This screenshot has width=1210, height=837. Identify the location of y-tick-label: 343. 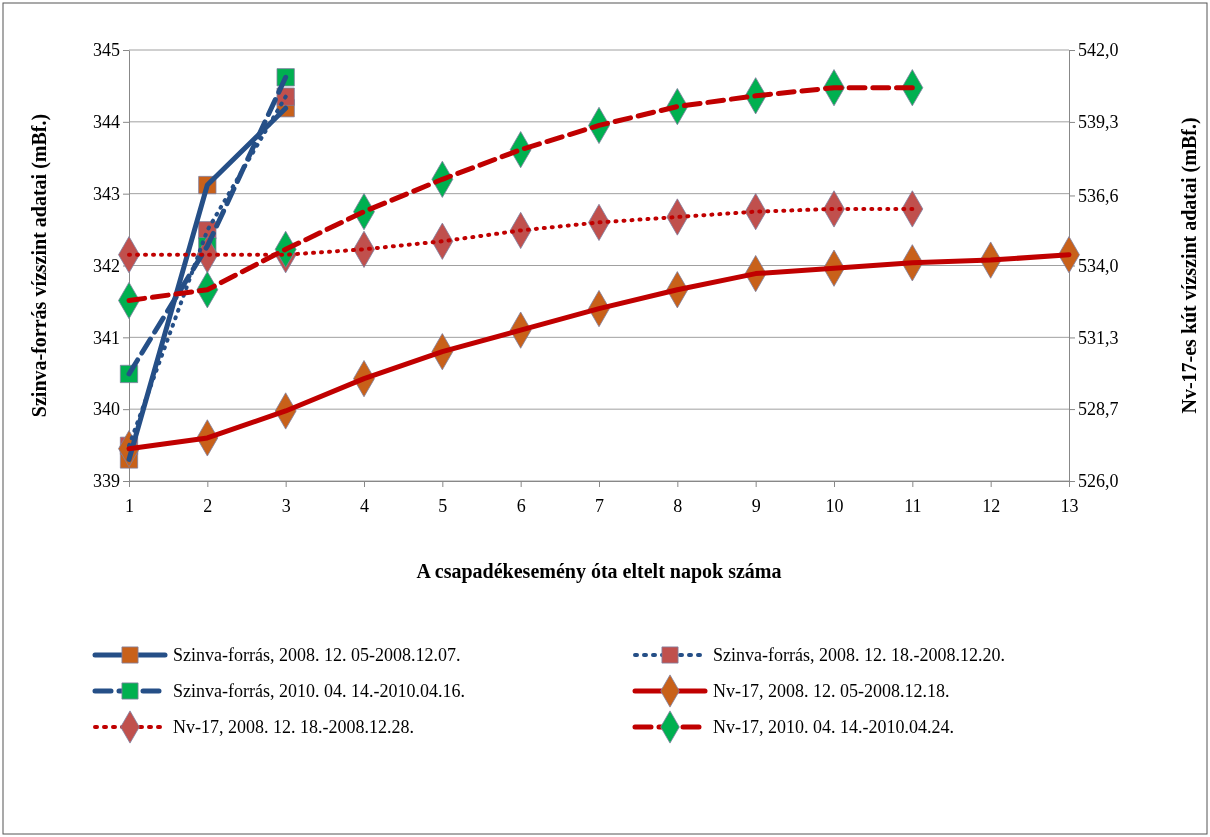
(106, 193).